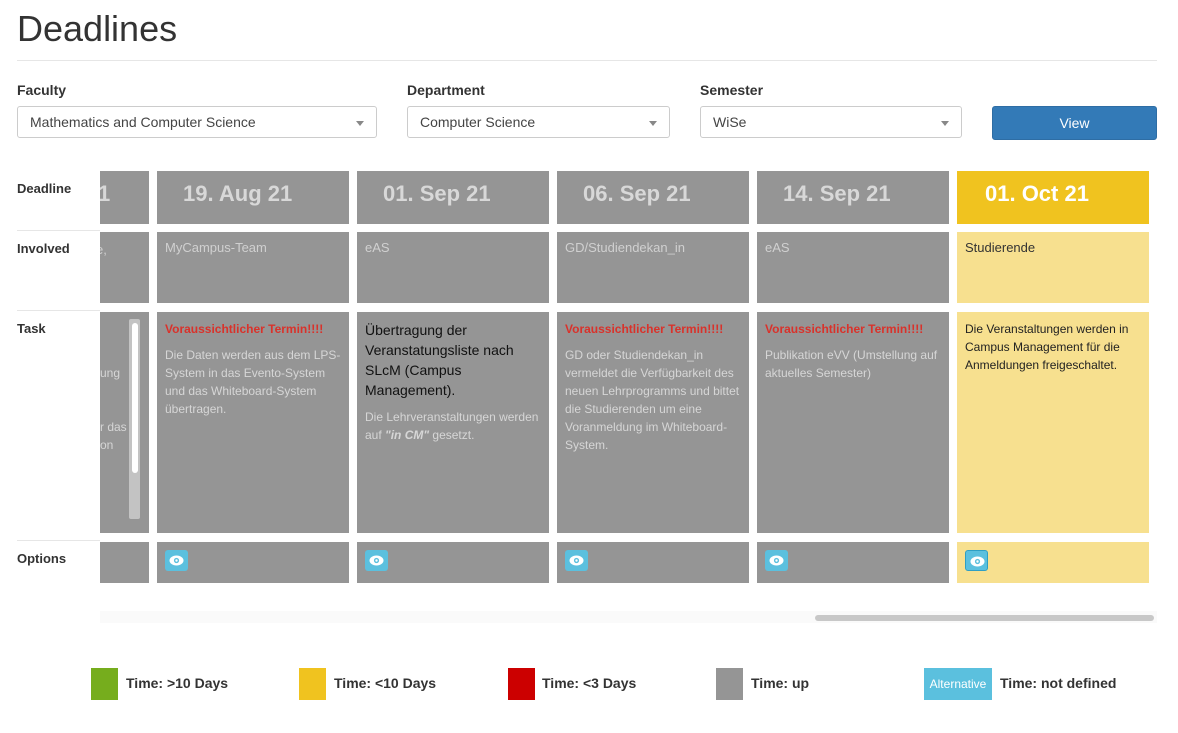 The height and width of the screenshot is (733, 1178). I want to click on task-cell: ung r das on, so click(124, 422).